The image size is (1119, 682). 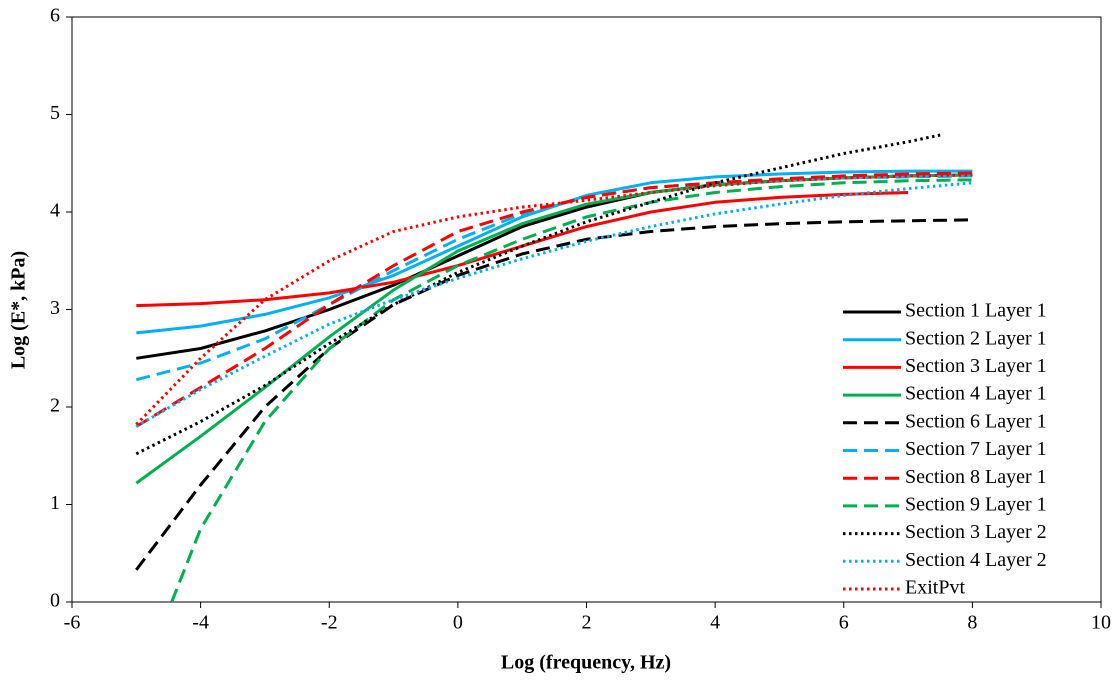 I want to click on x-tick-label: 0, so click(x=458, y=623).